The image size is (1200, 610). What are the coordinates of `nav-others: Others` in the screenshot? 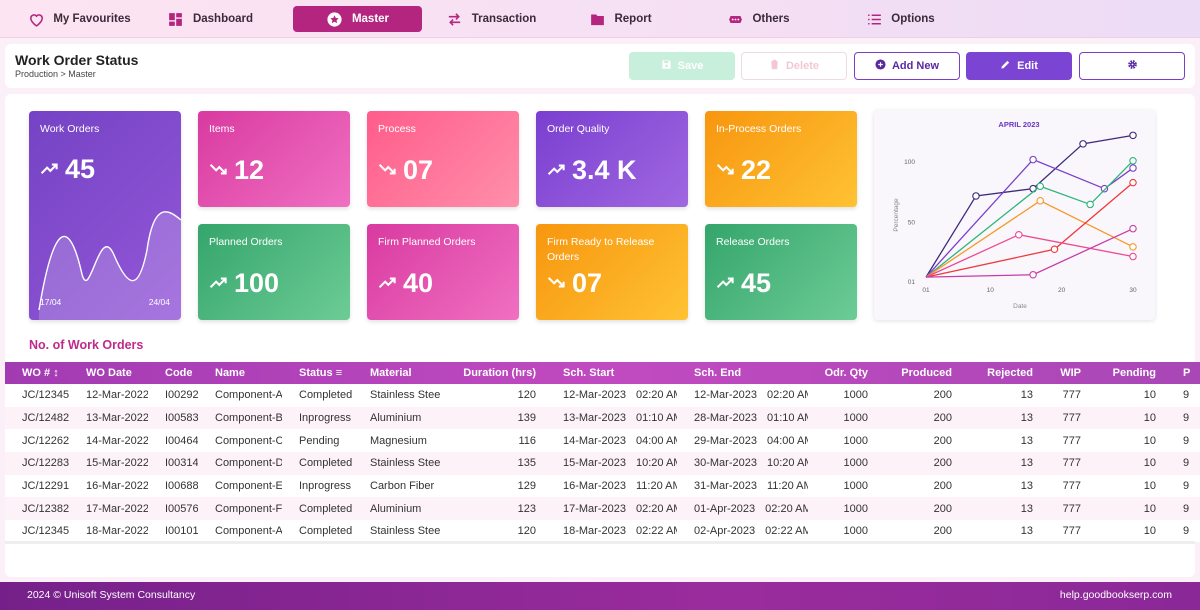 It's located at (758, 19).